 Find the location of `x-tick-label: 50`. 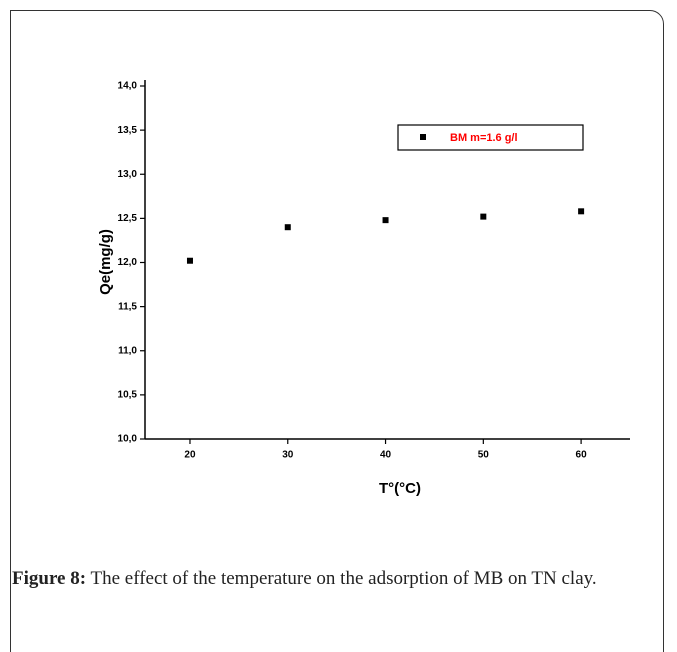

x-tick-label: 50 is located at coordinates (484, 455).